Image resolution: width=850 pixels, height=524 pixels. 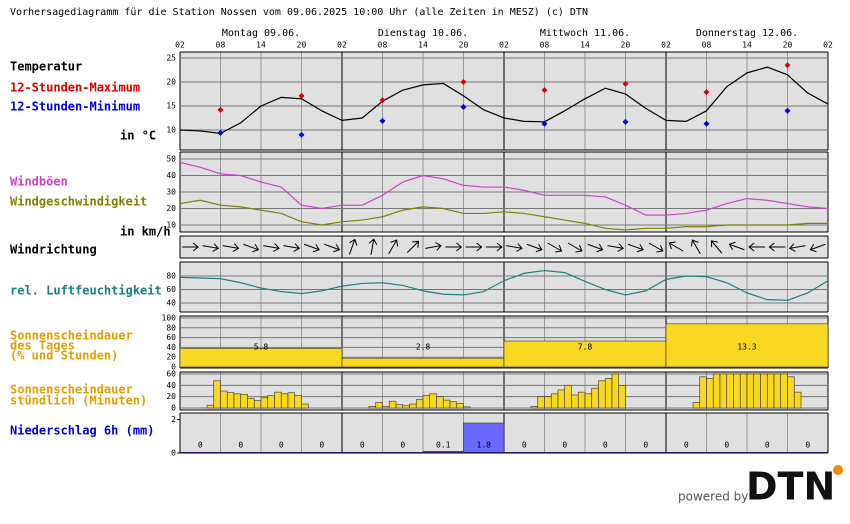 I want to click on y-tick-label: 100, so click(x=169, y=317).